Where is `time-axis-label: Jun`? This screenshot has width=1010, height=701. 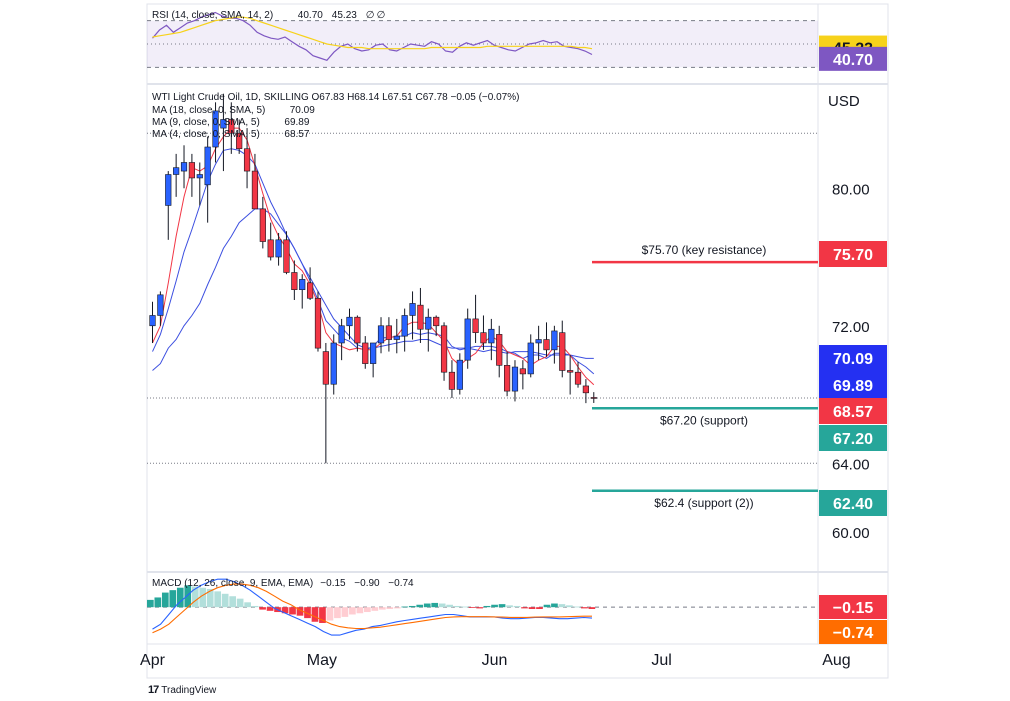 time-axis-label: Jun is located at coordinates (495, 660).